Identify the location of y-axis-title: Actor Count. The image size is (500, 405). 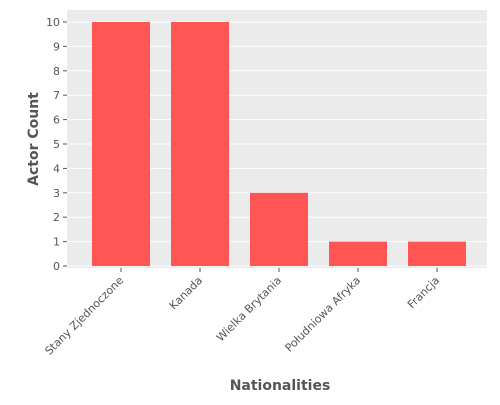
(34, 139).